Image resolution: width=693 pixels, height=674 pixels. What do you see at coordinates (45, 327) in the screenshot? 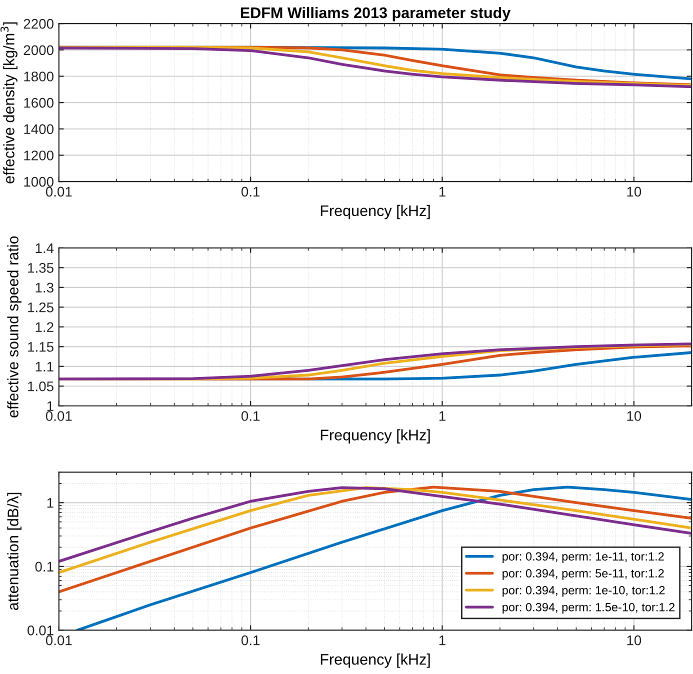
I see `y-tick-label: 1.2` at bounding box center [45, 327].